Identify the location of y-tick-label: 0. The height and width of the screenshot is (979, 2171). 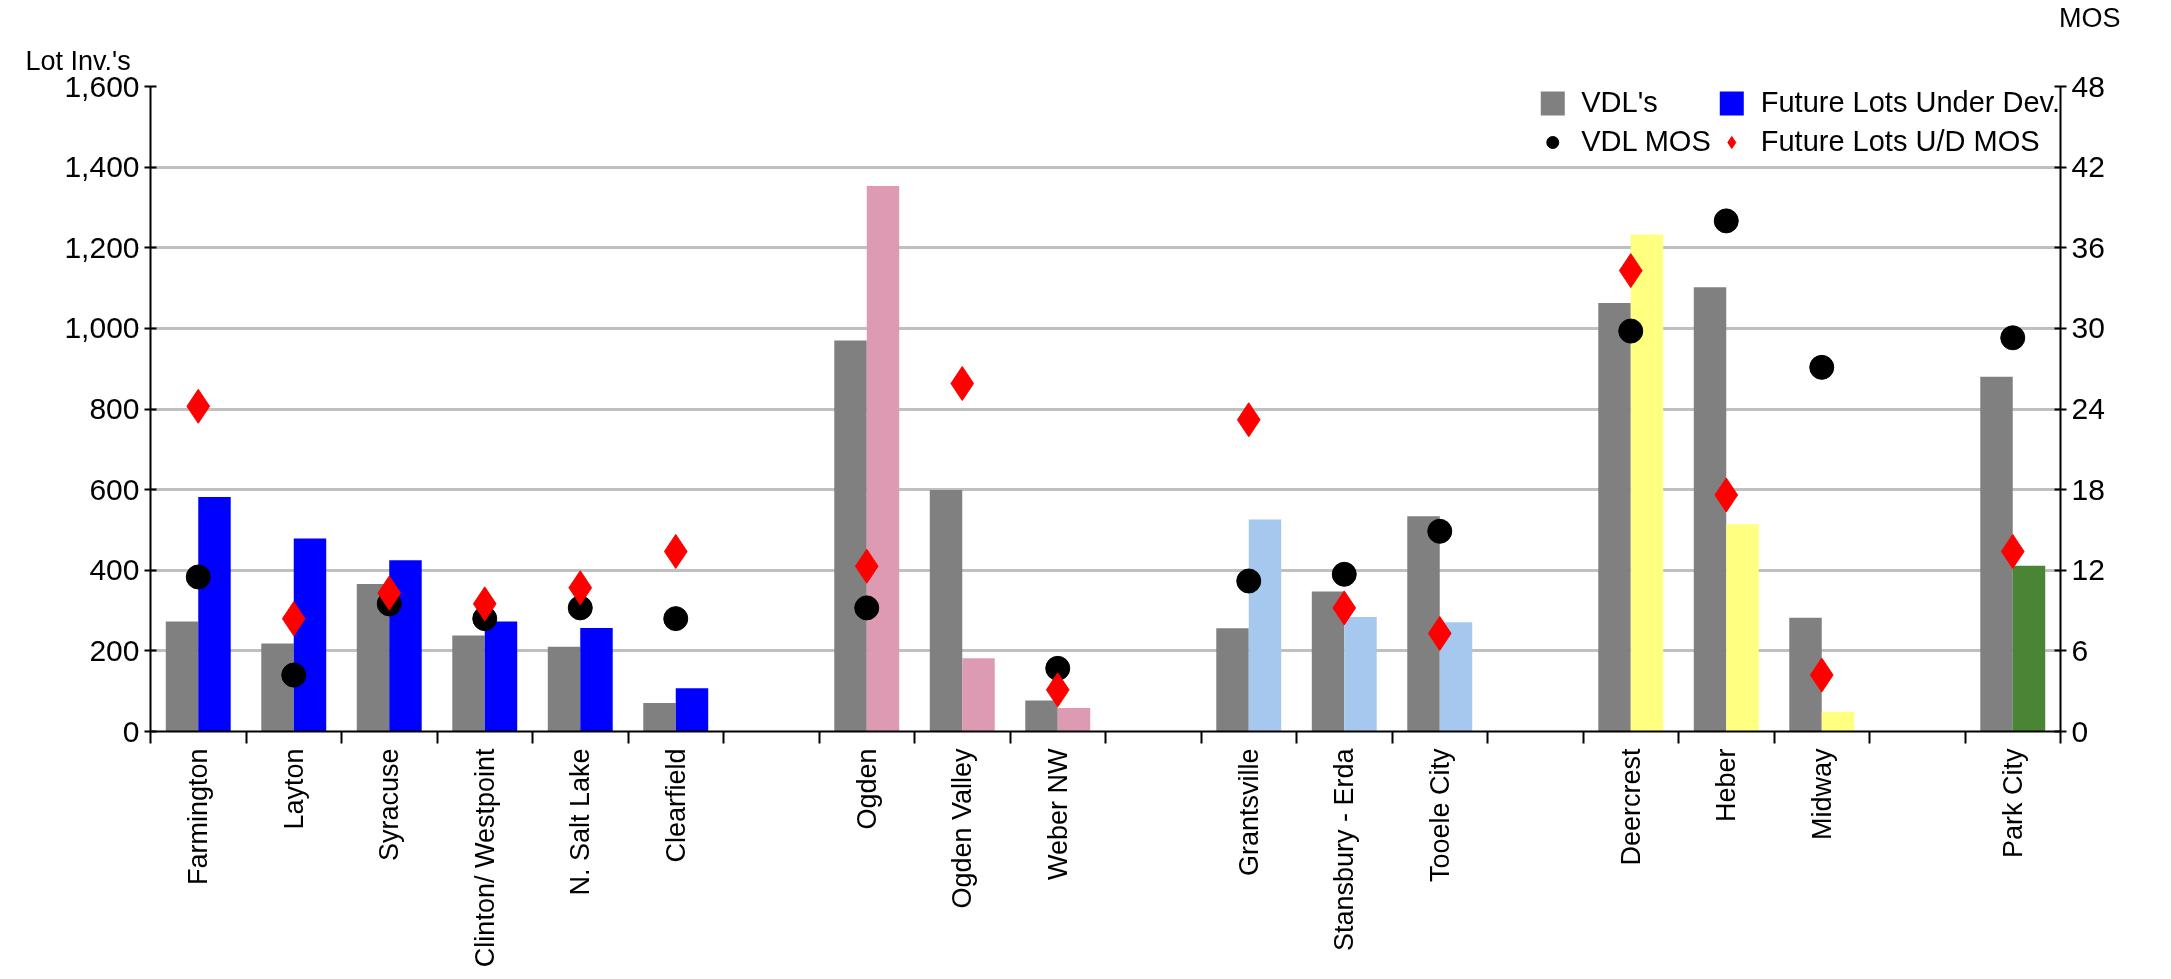
(131, 731).